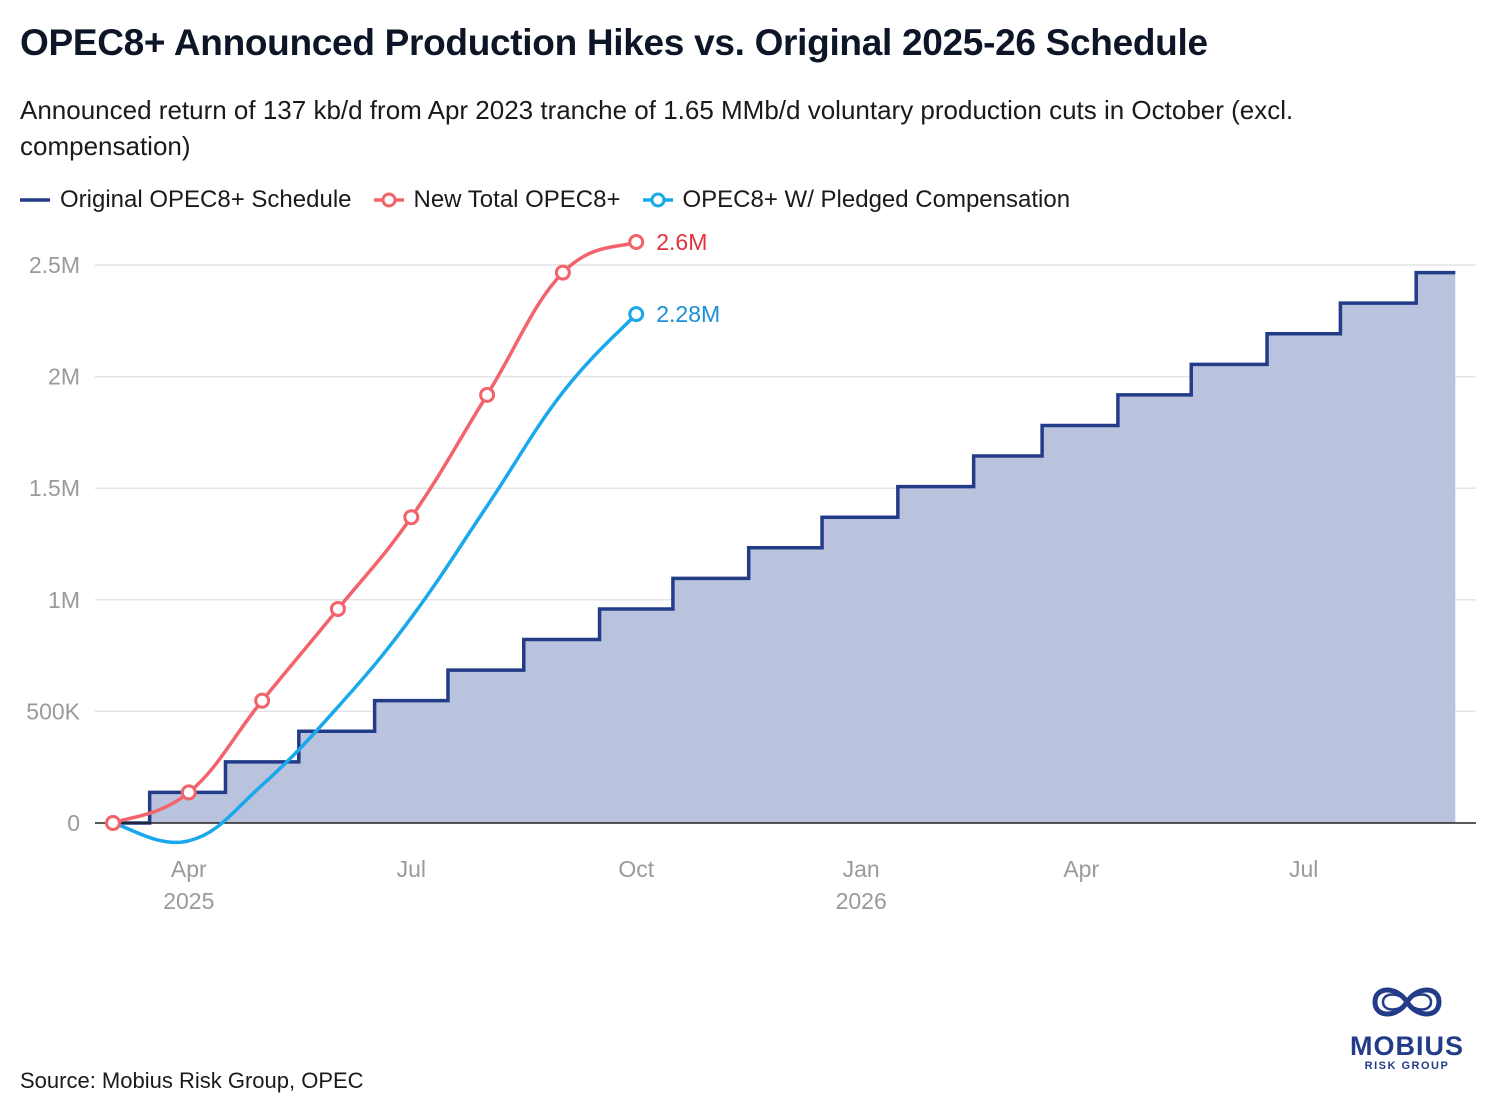 The image size is (1496, 1116). Describe the element at coordinates (1407, 1002) in the screenshot. I see `infinity-logo-icon` at that location.